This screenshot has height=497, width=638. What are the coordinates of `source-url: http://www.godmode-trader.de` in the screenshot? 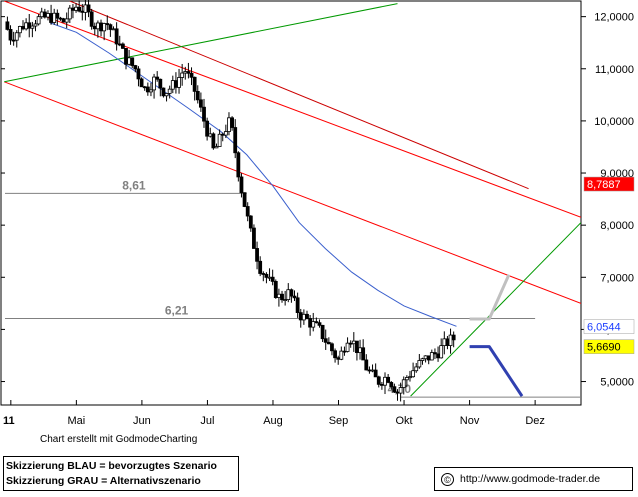 It's located at (530, 479).